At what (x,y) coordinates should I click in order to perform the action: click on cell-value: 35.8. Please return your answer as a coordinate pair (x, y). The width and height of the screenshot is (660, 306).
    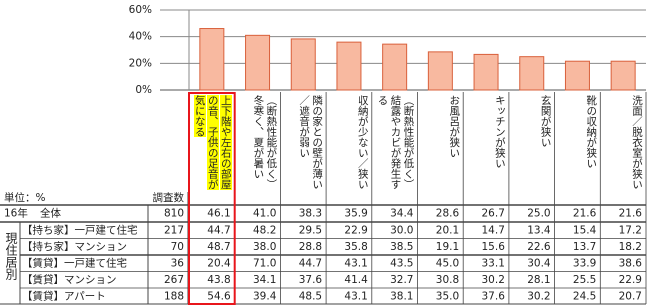
    Looking at the image, I should click on (355, 247).